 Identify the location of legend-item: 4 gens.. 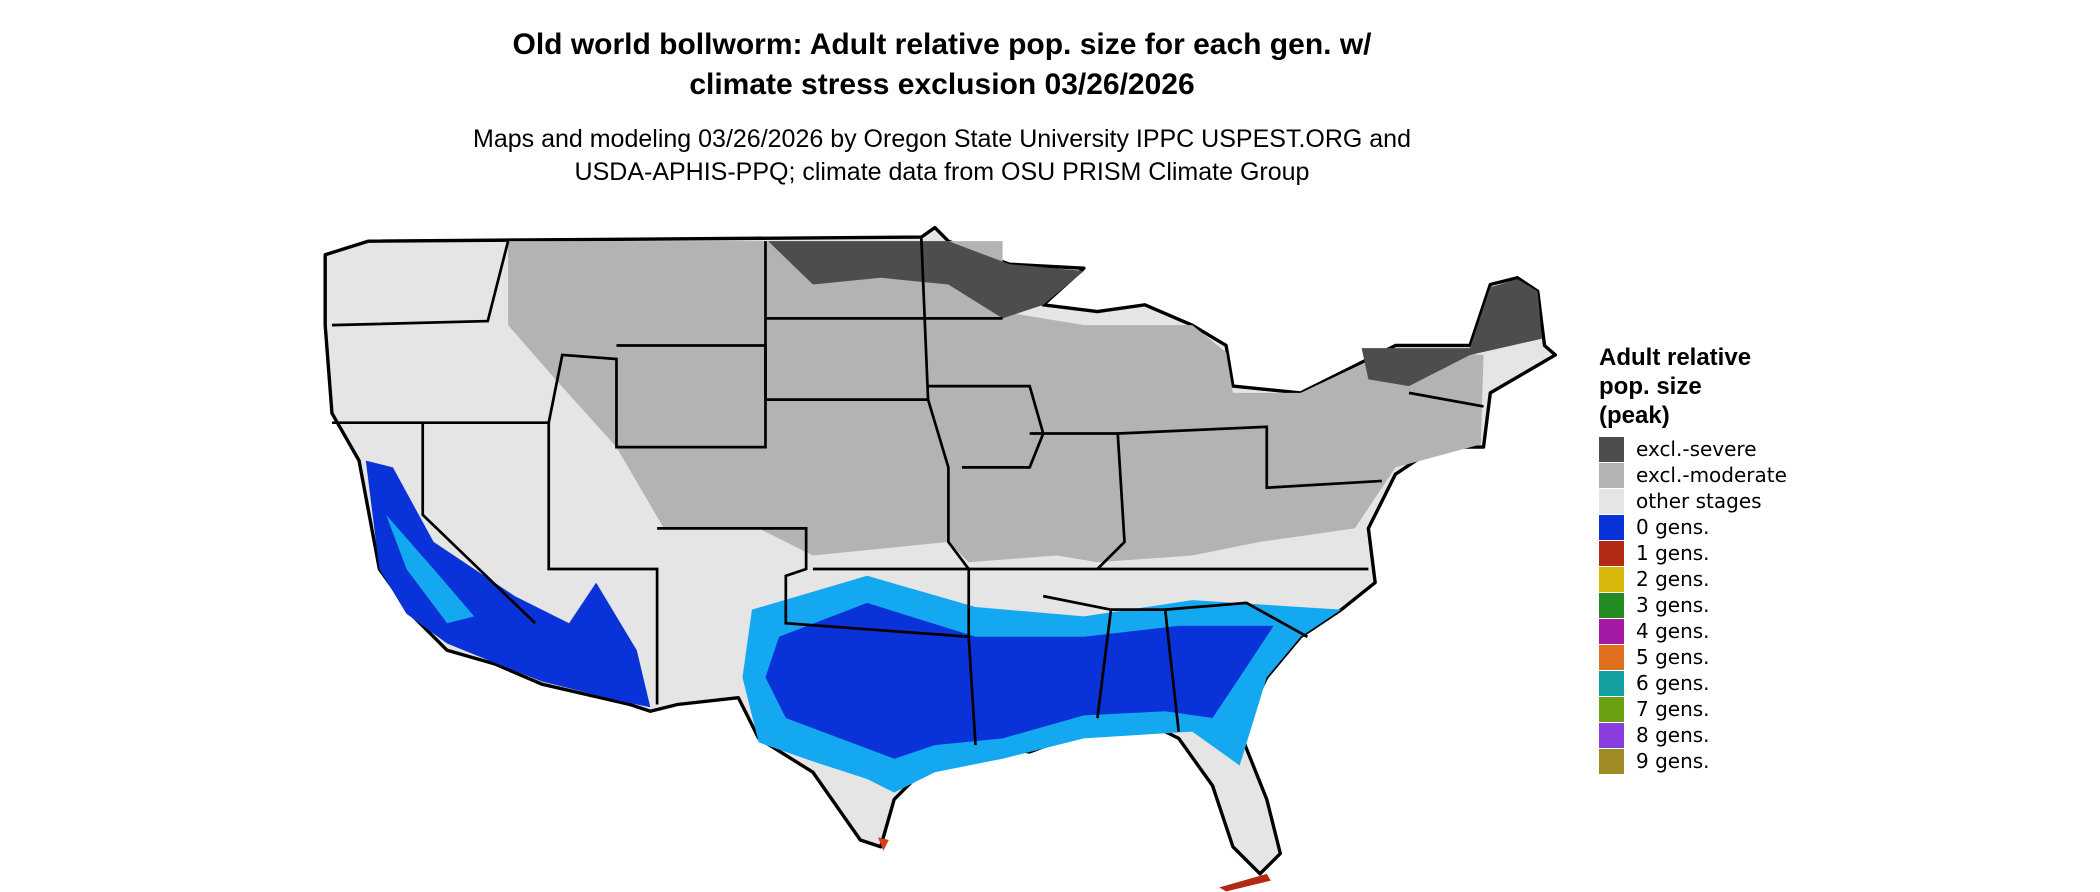
(1654, 631).